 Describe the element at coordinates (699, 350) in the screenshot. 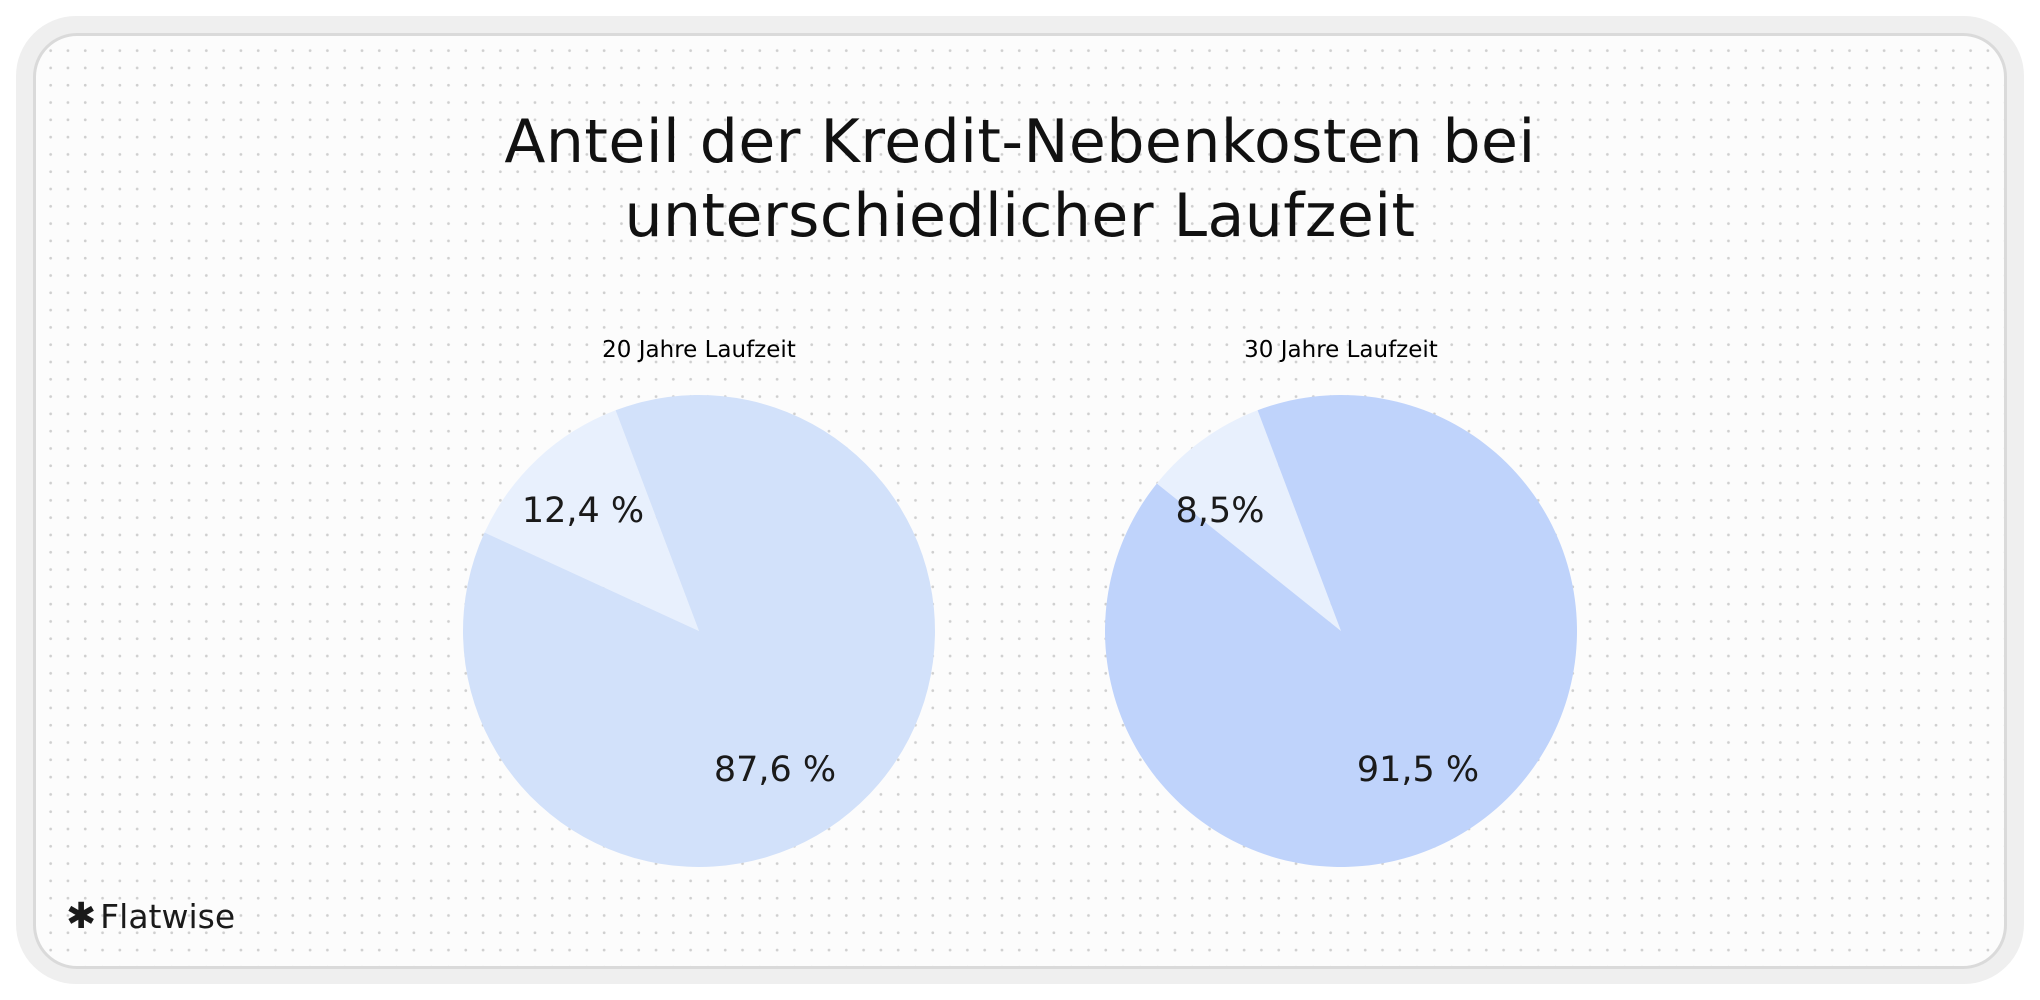

I see `pie-title: 20 Jahre Laufzeit` at that location.